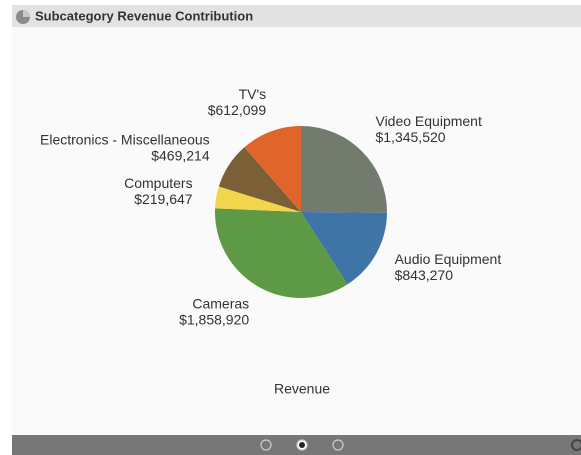 The height and width of the screenshot is (455, 581). I want to click on slice-label: TV's, so click(253, 94).